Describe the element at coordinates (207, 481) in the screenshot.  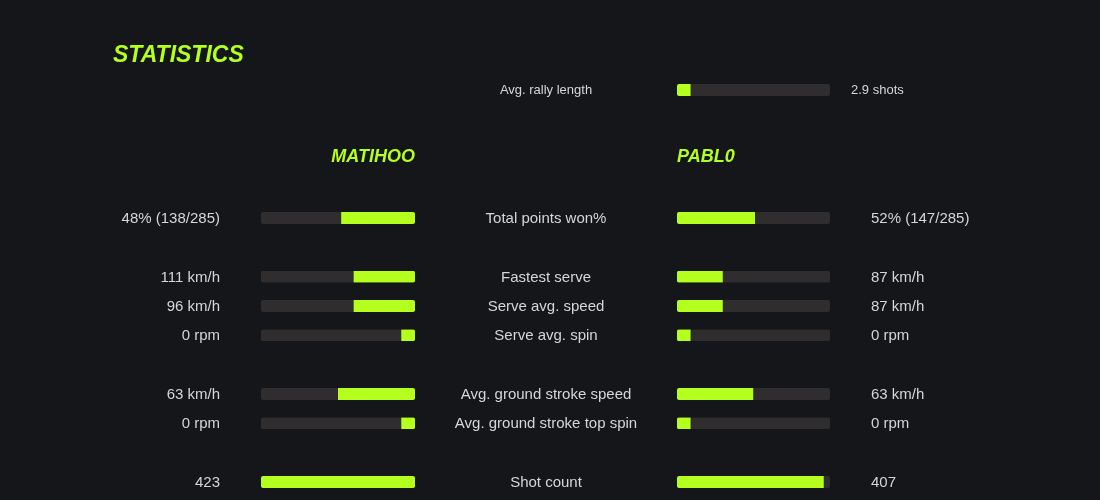
I see `y-tick-label: 423` at that location.